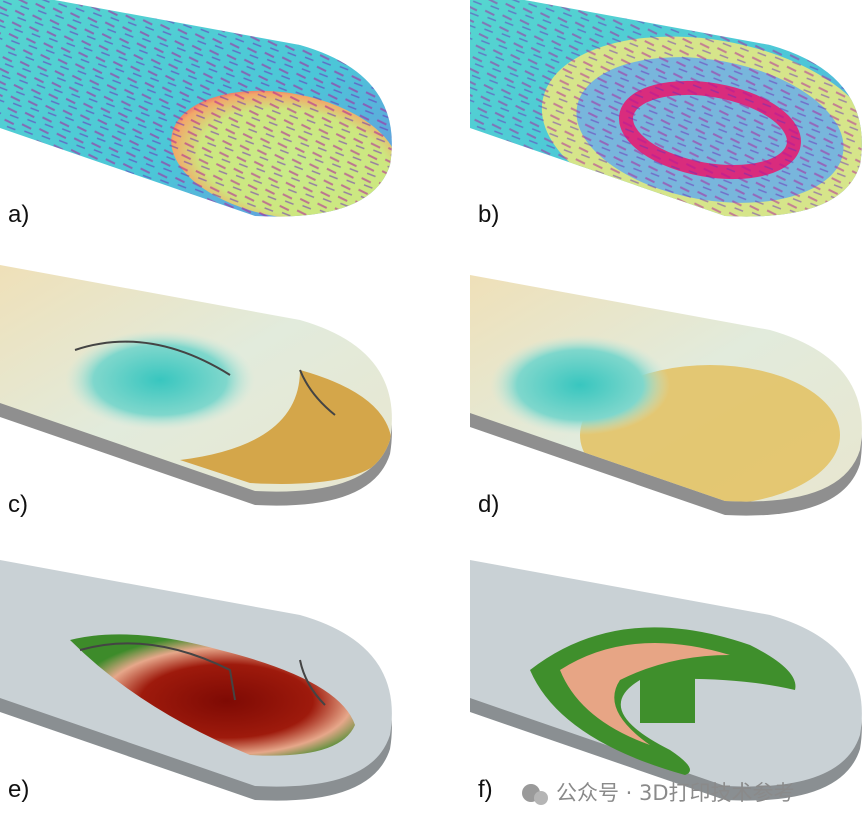 The height and width of the screenshot is (828, 865). What do you see at coordinates (488, 504) in the screenshot?
I see `panel-label: d)` at bounding box center [488, 504].